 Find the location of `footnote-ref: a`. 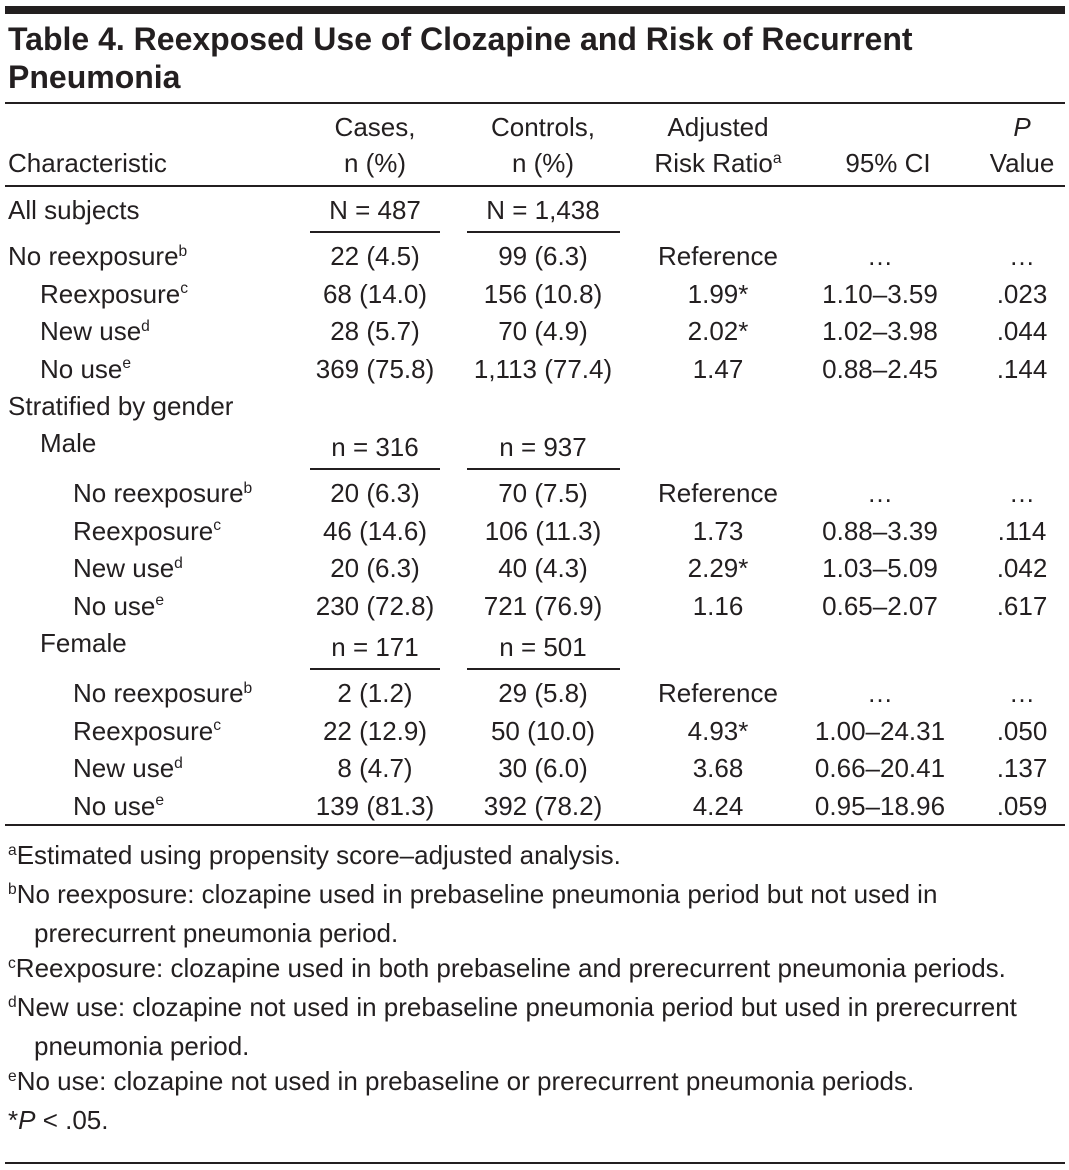

footnote-ref: a is located at coordinates (777, 158).